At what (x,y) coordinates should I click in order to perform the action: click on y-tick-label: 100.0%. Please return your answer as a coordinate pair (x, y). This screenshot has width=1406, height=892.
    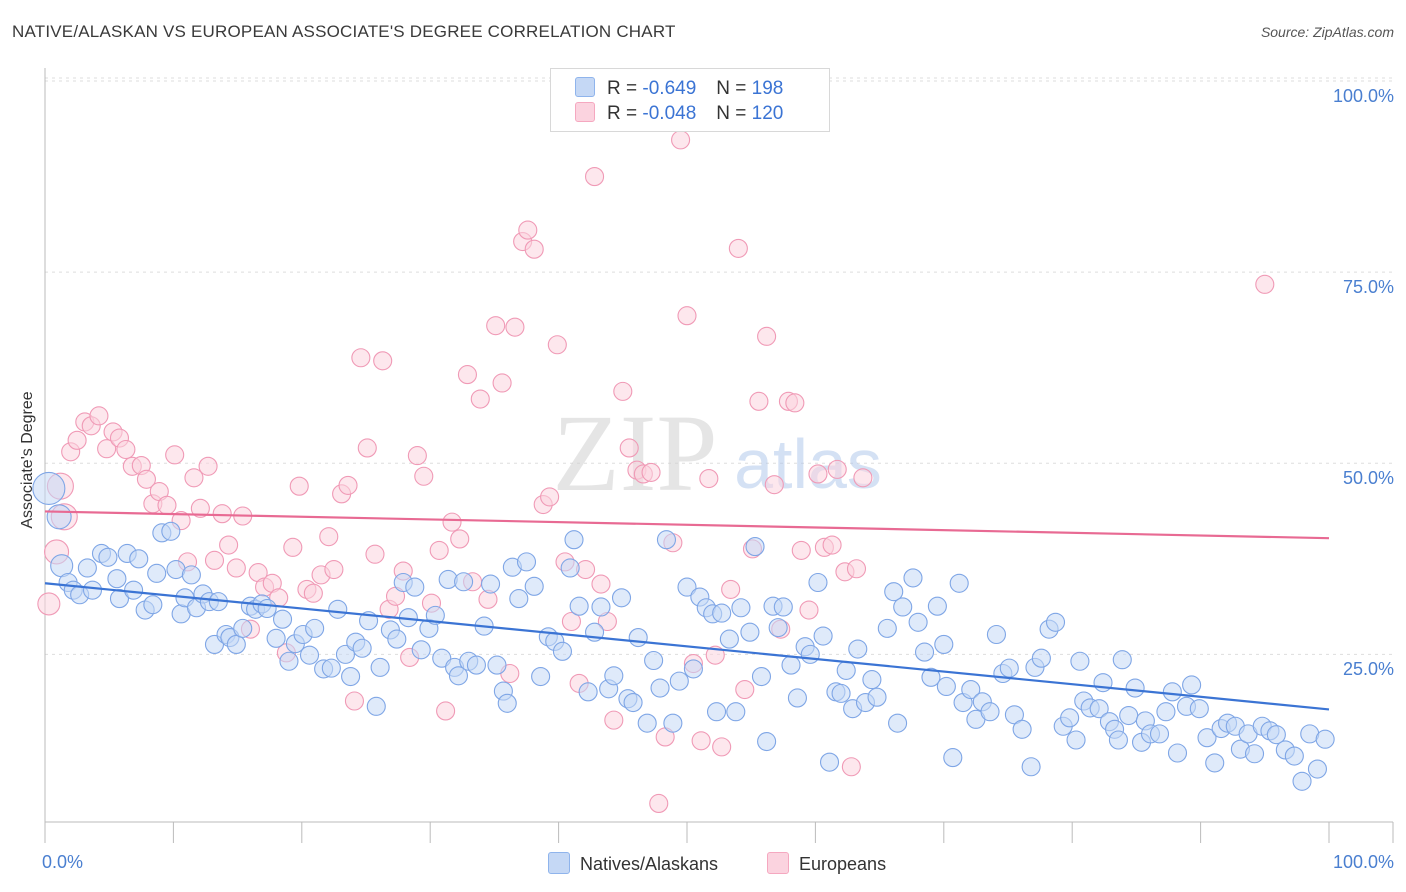
    Looking at the image, I should click on (1363, 96).